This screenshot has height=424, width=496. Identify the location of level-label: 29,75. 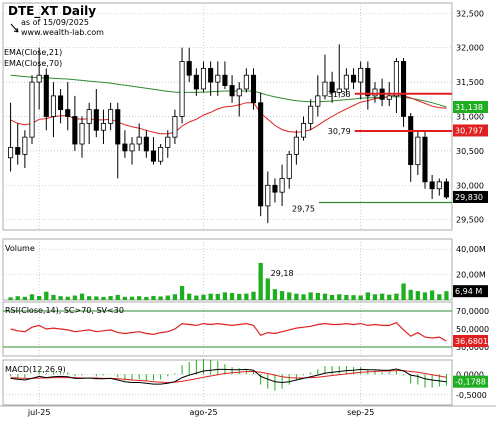
(303, 208).